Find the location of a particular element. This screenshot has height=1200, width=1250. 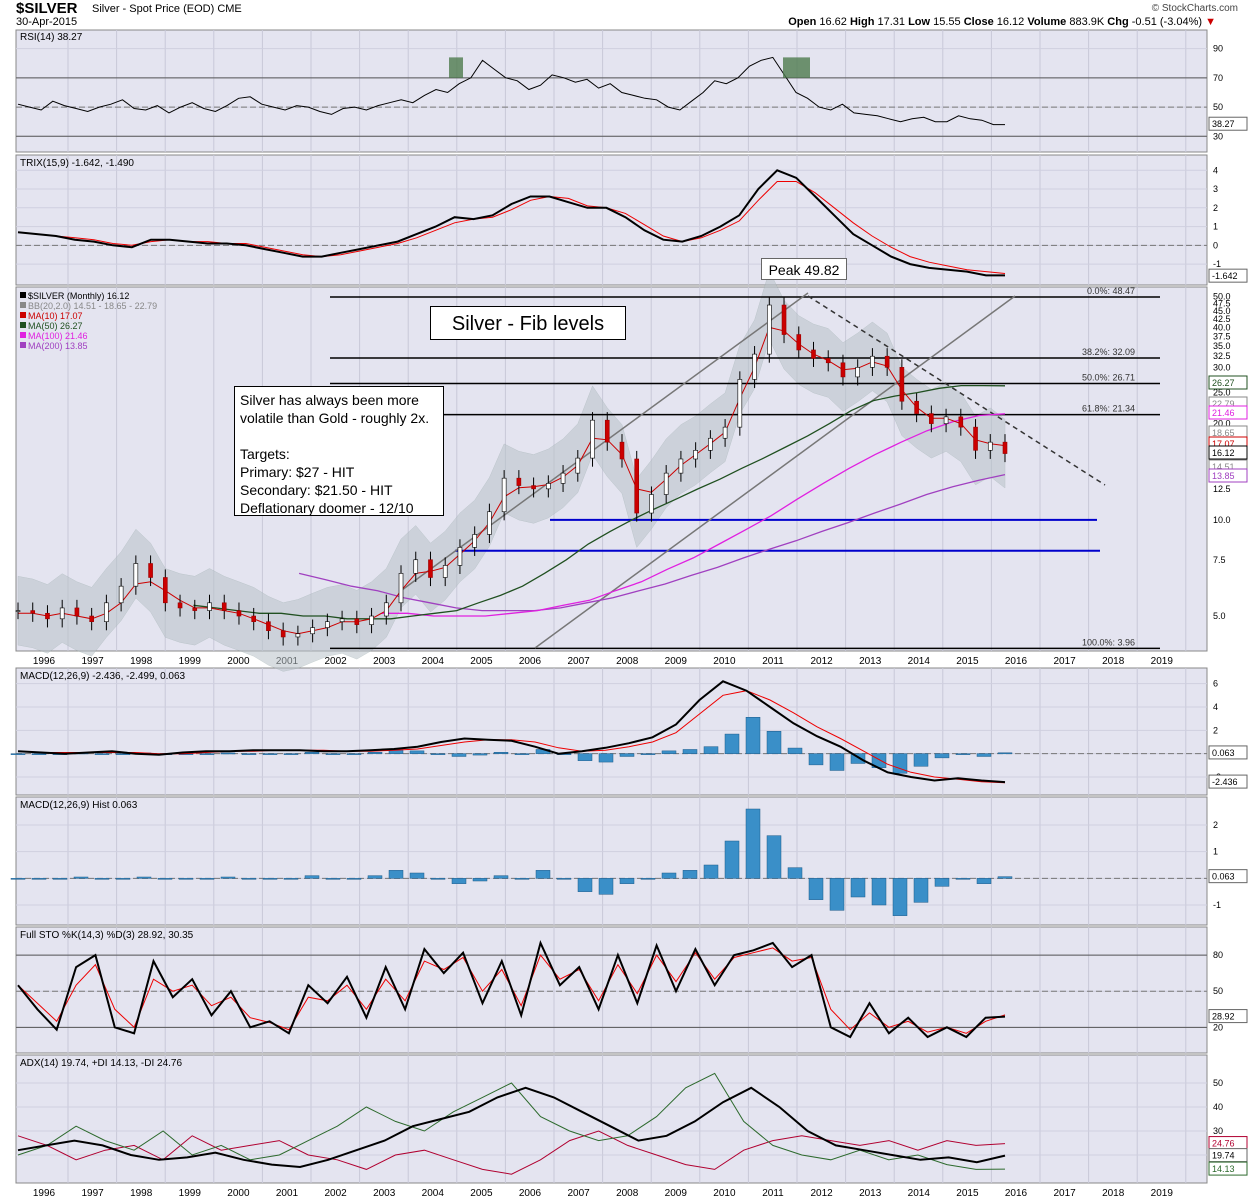

year-tick-label: 1996 is located at coordinates (44, 661).